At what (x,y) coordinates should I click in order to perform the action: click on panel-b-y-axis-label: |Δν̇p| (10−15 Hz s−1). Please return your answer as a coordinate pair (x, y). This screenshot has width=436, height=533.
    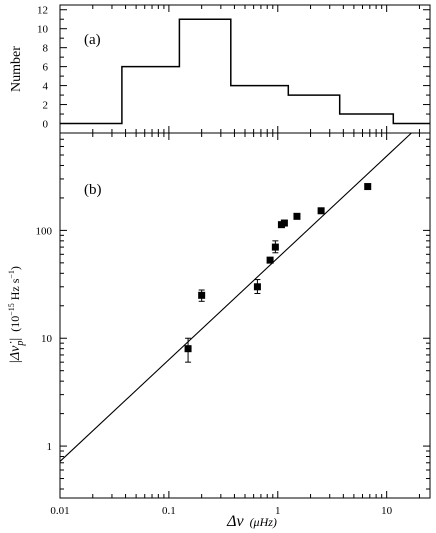
    Looking at the image, I should click on (16, 315).